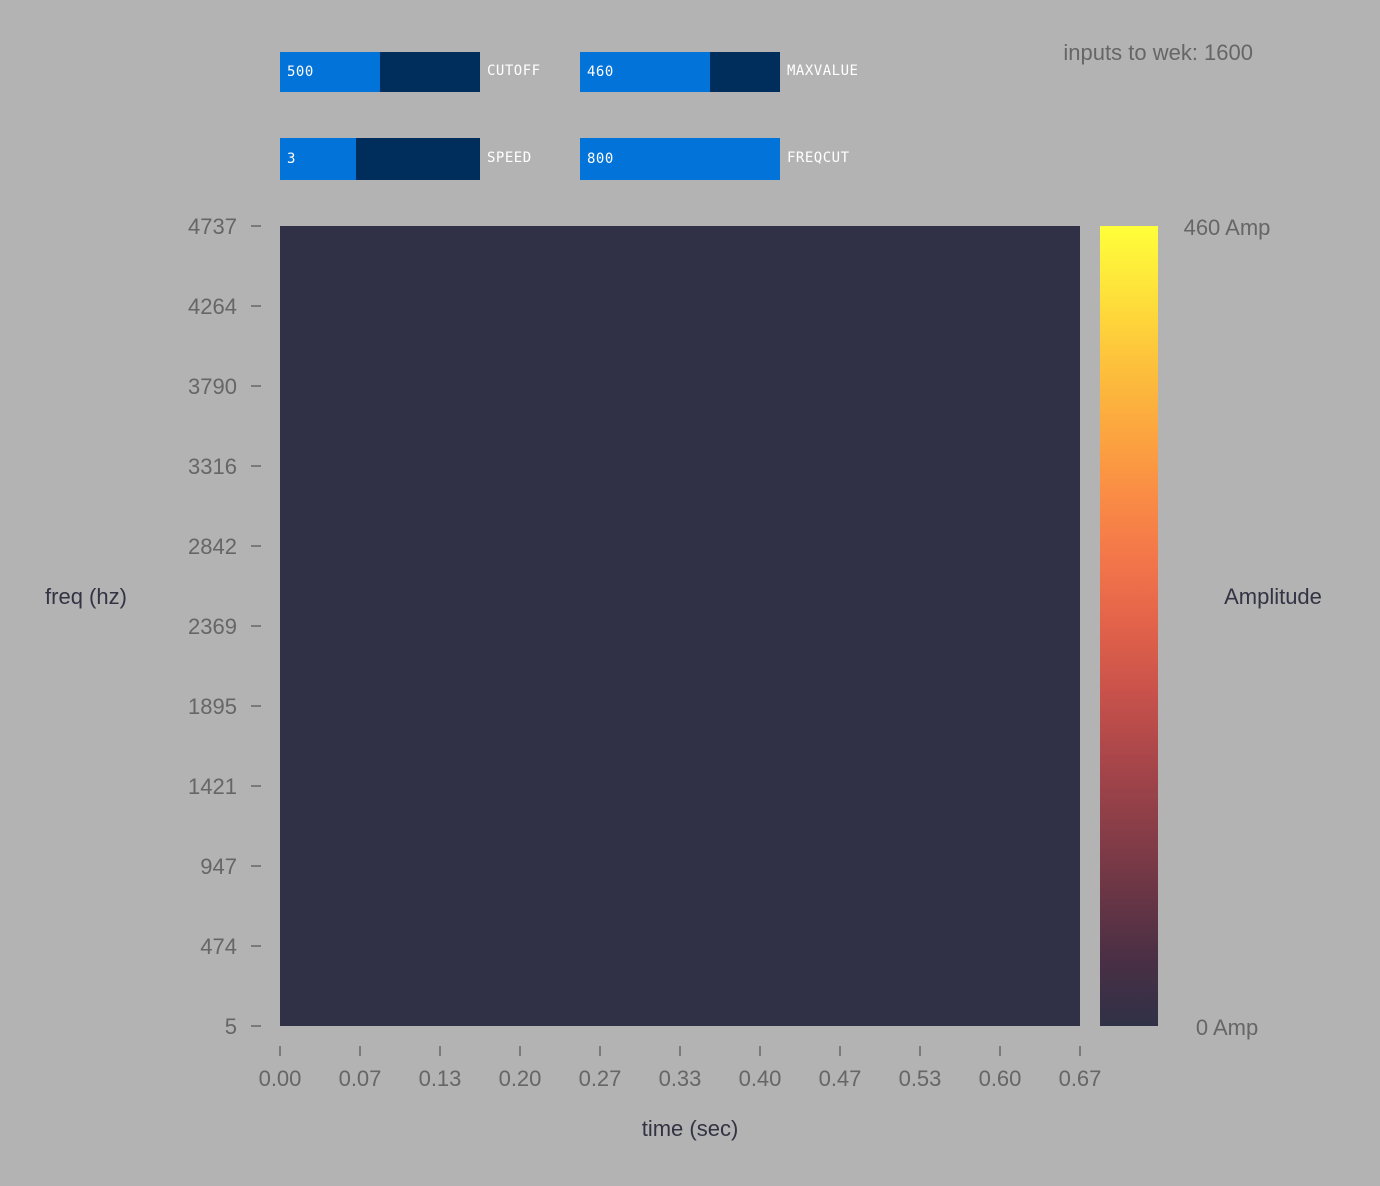  Describe the element at coordinates (760, 1078) in the screenshot. I see `x-tick-label: 0.40` at that location.